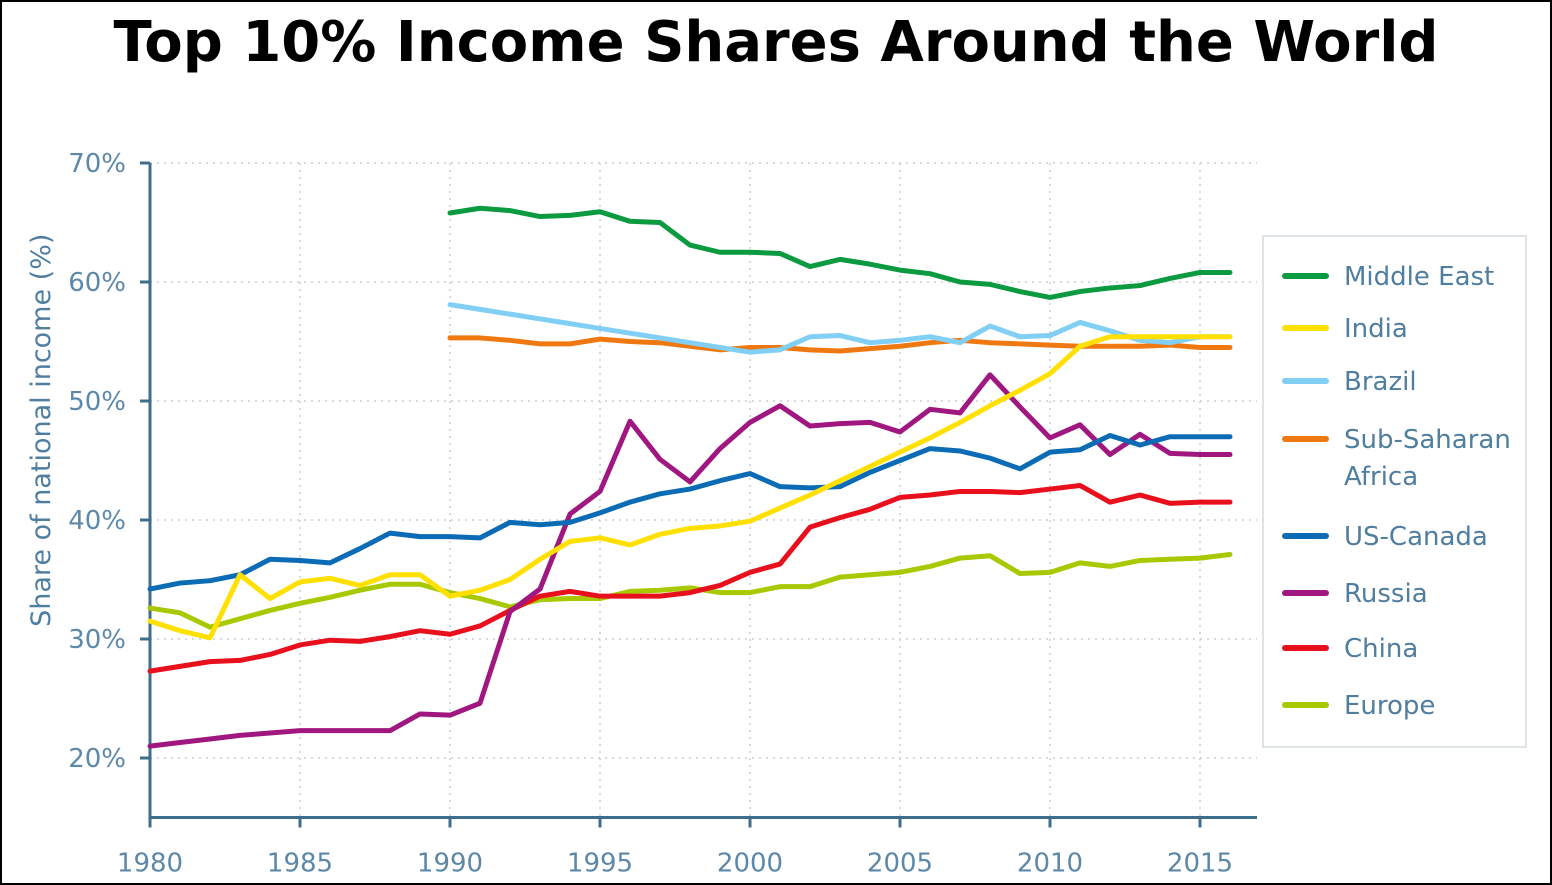  Describe the element at coordinates (97, 402) in the screenshot. I see `y-tick-label: 50%` at that location.